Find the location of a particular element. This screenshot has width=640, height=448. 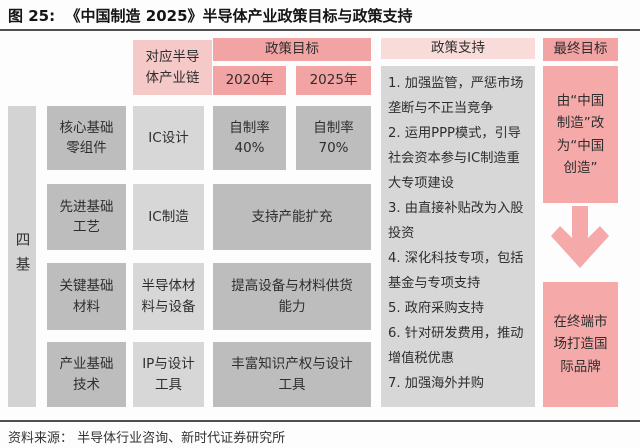

row1-target-2025-cell: 自制率 70% is located at coordinates (333, 138).